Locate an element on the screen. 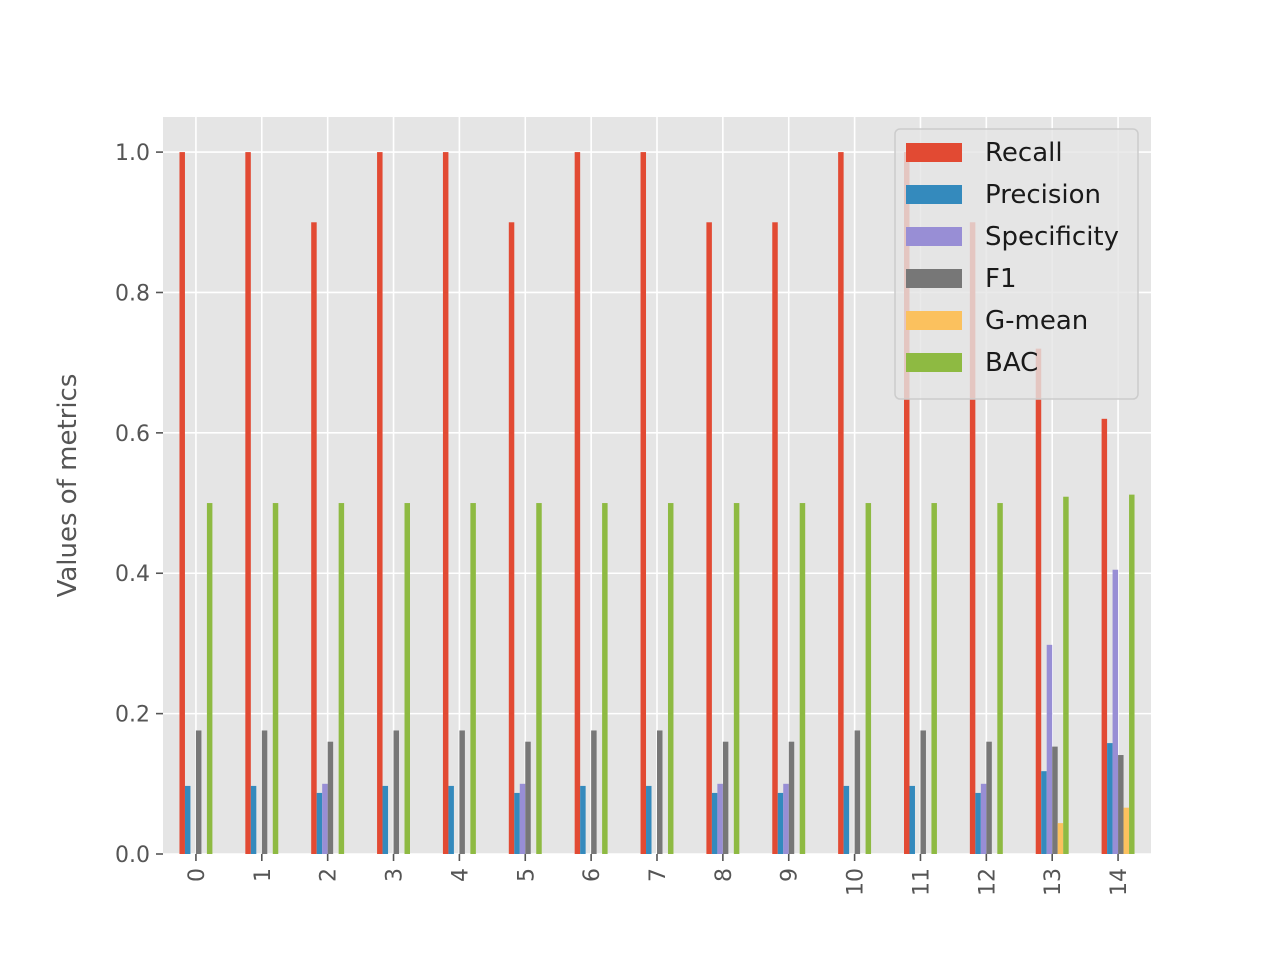 The height and width of the screenshot is (960, 1280). x-tick-label: 6 is located at coordinates (592, 875).